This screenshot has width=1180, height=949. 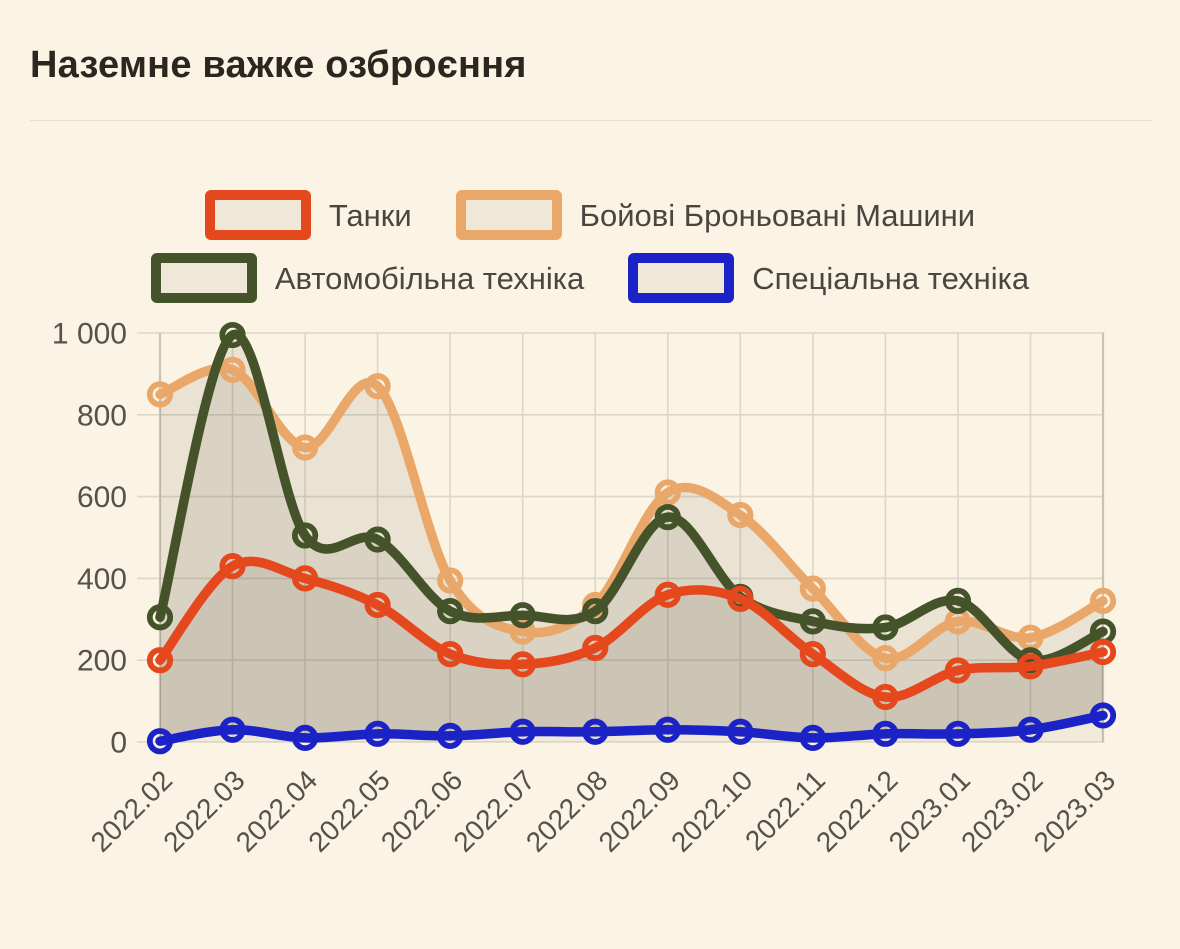 What do you see at coordinates (102, 415) in the screenshot?
I see `y-tick-label: 800` at bounding box center [102, 415].